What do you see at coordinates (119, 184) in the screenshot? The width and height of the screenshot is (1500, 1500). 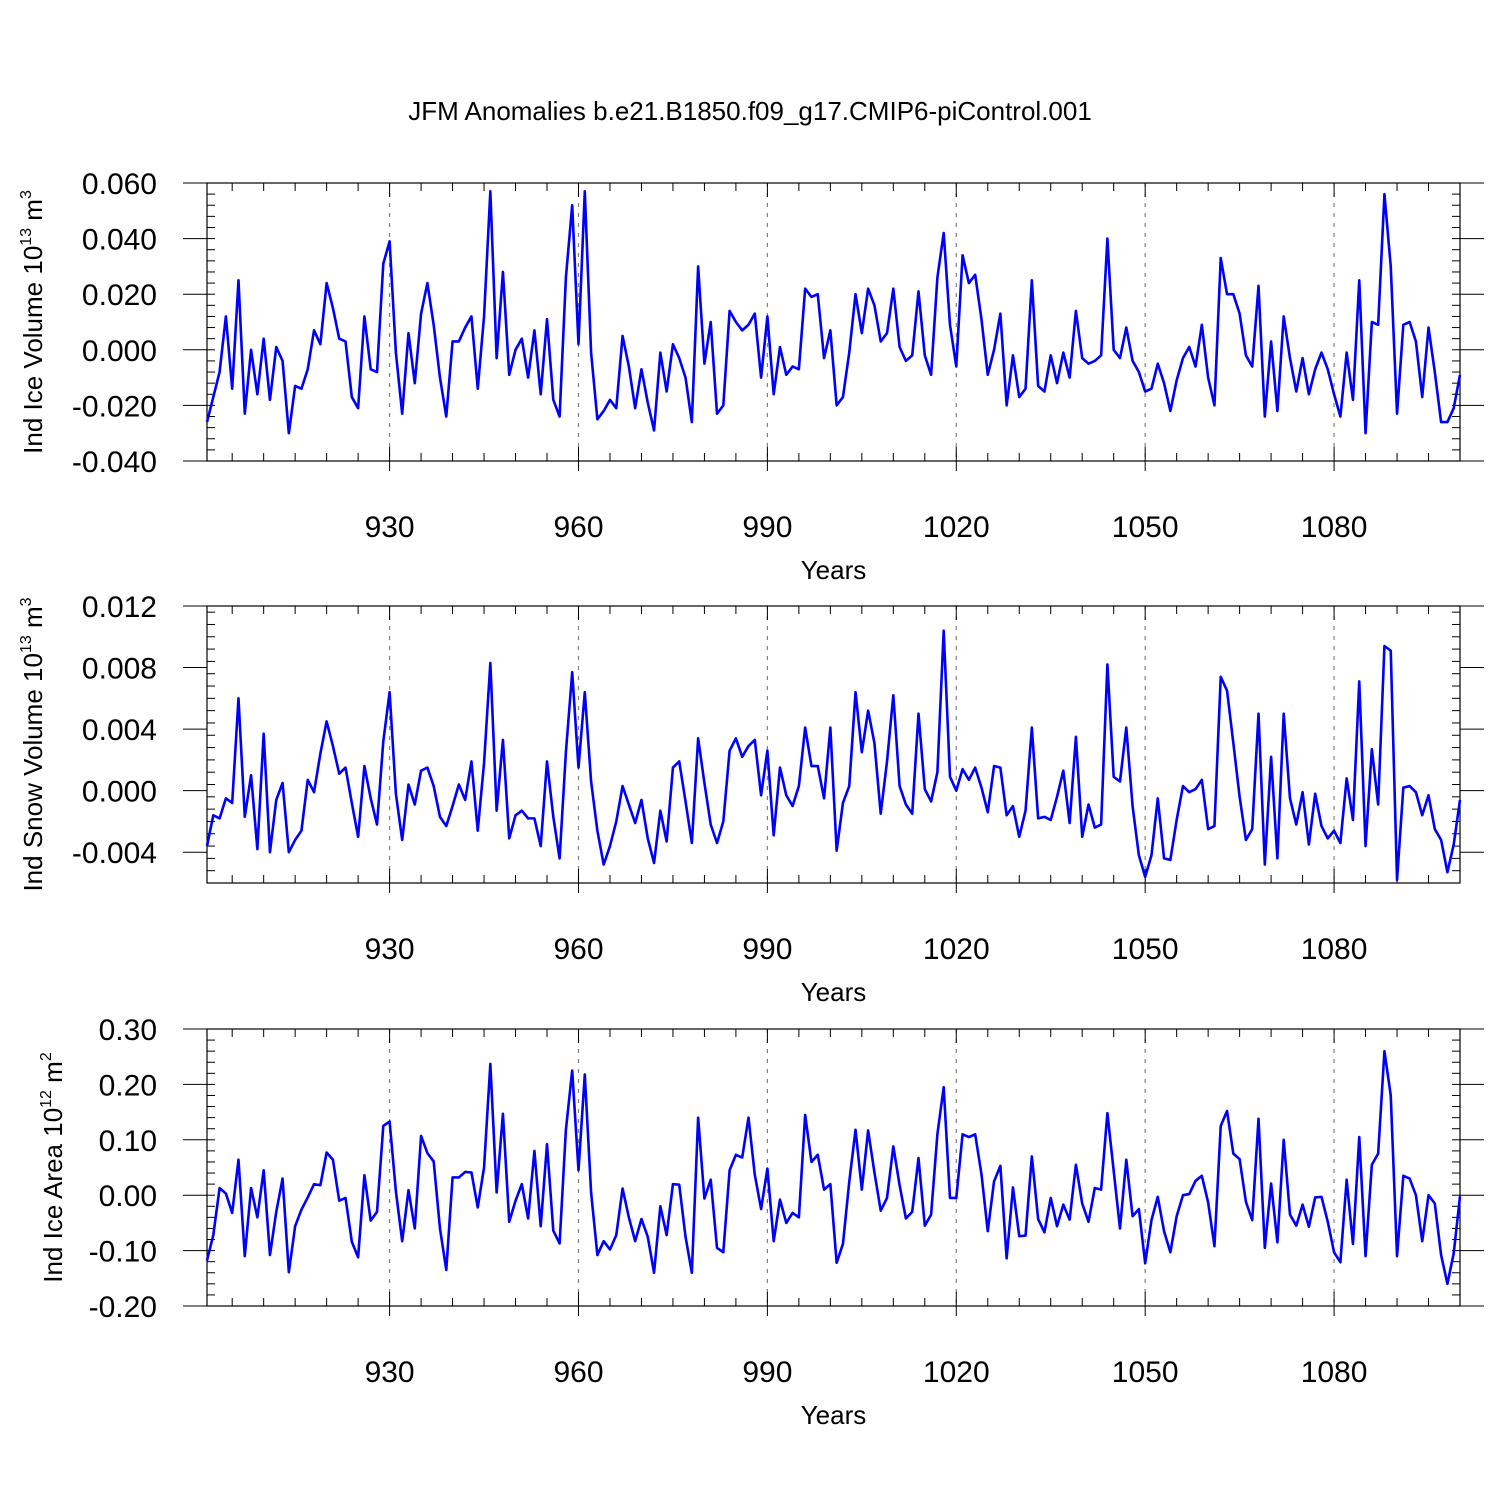 I see `chart-0-ytick-label-5: 0.060` at bounding box center [119, 184].